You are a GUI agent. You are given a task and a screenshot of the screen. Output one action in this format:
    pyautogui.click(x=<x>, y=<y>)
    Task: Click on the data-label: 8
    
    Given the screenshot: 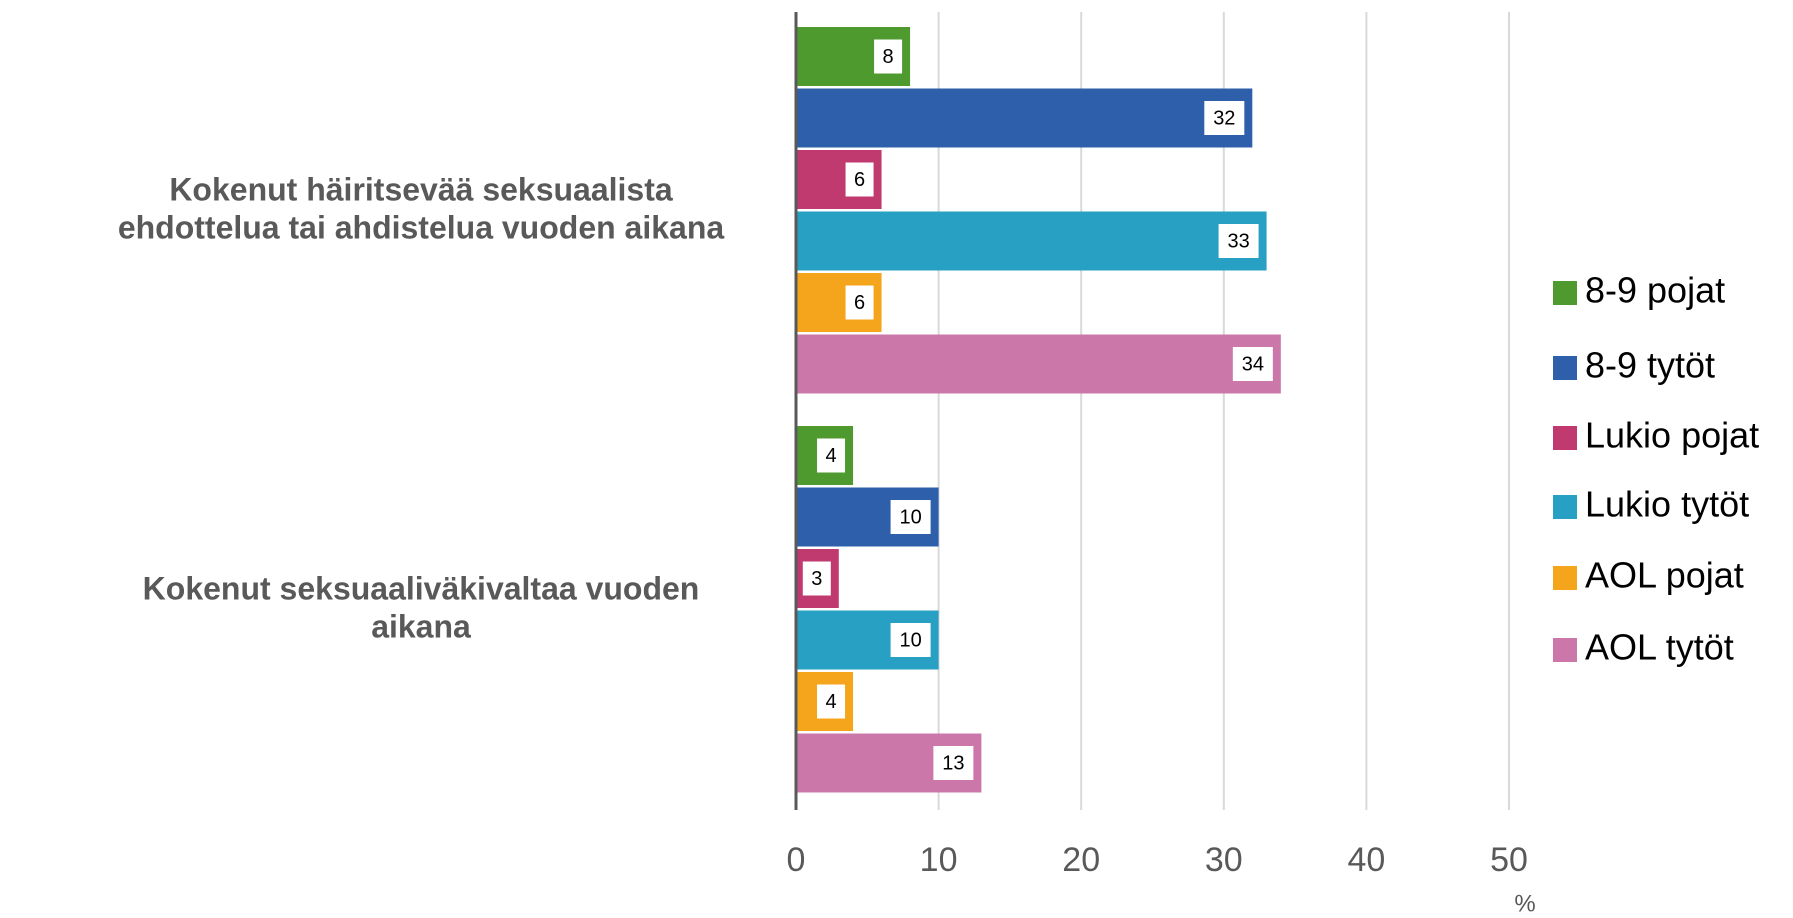 What is the action you would take?
    pyautogui.click(x=888, y=57)
    